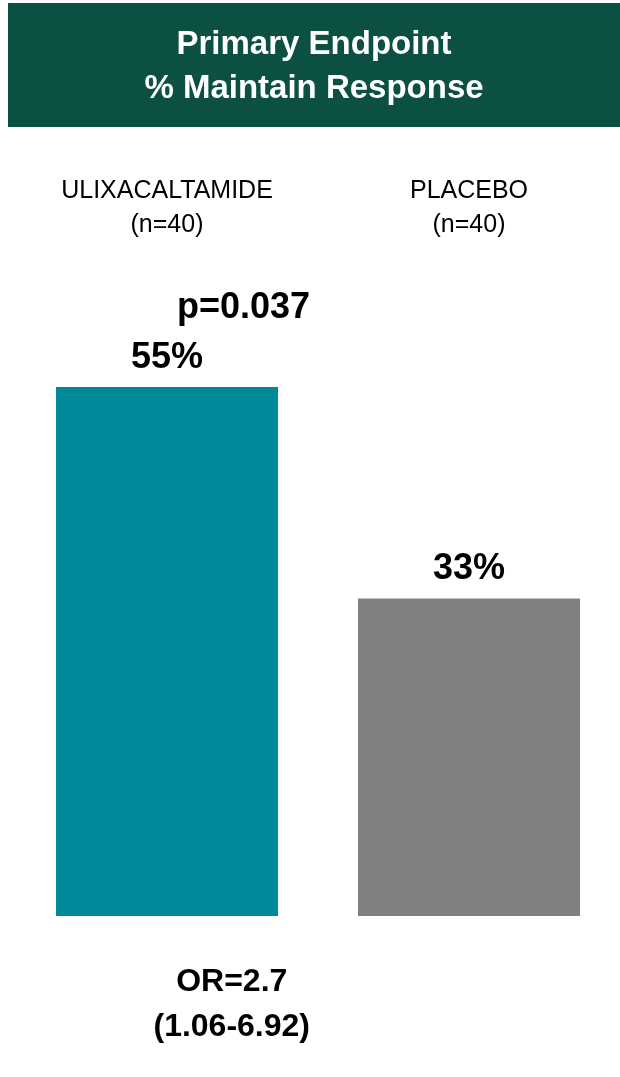  What do you see at coordinates (469, 567) in the screenshot?
I see `data-label: 33%` at bounding box center [469, 567].